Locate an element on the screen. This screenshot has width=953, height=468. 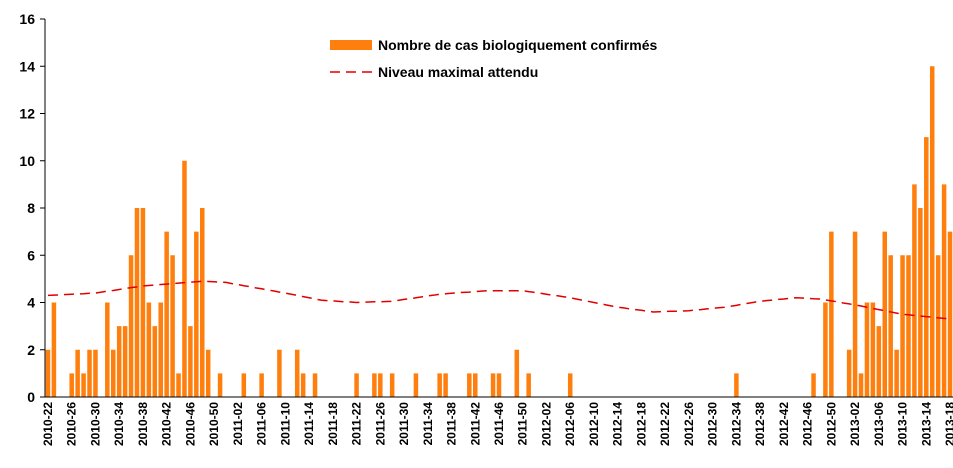
x-tick-label: 2011-10 is located at coordinates (285, 424).